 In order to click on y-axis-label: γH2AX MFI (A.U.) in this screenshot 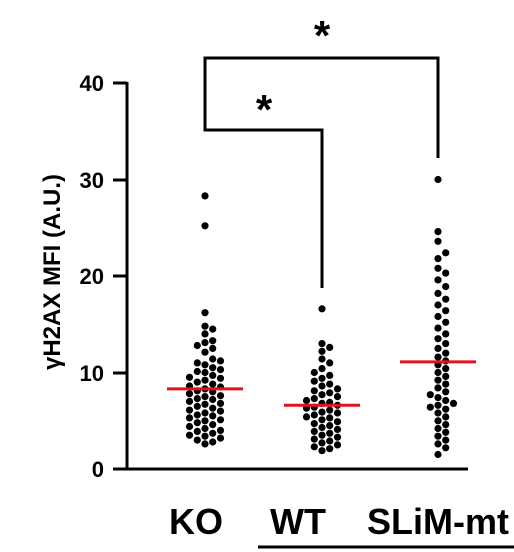, I will do `click(52, 272)`.